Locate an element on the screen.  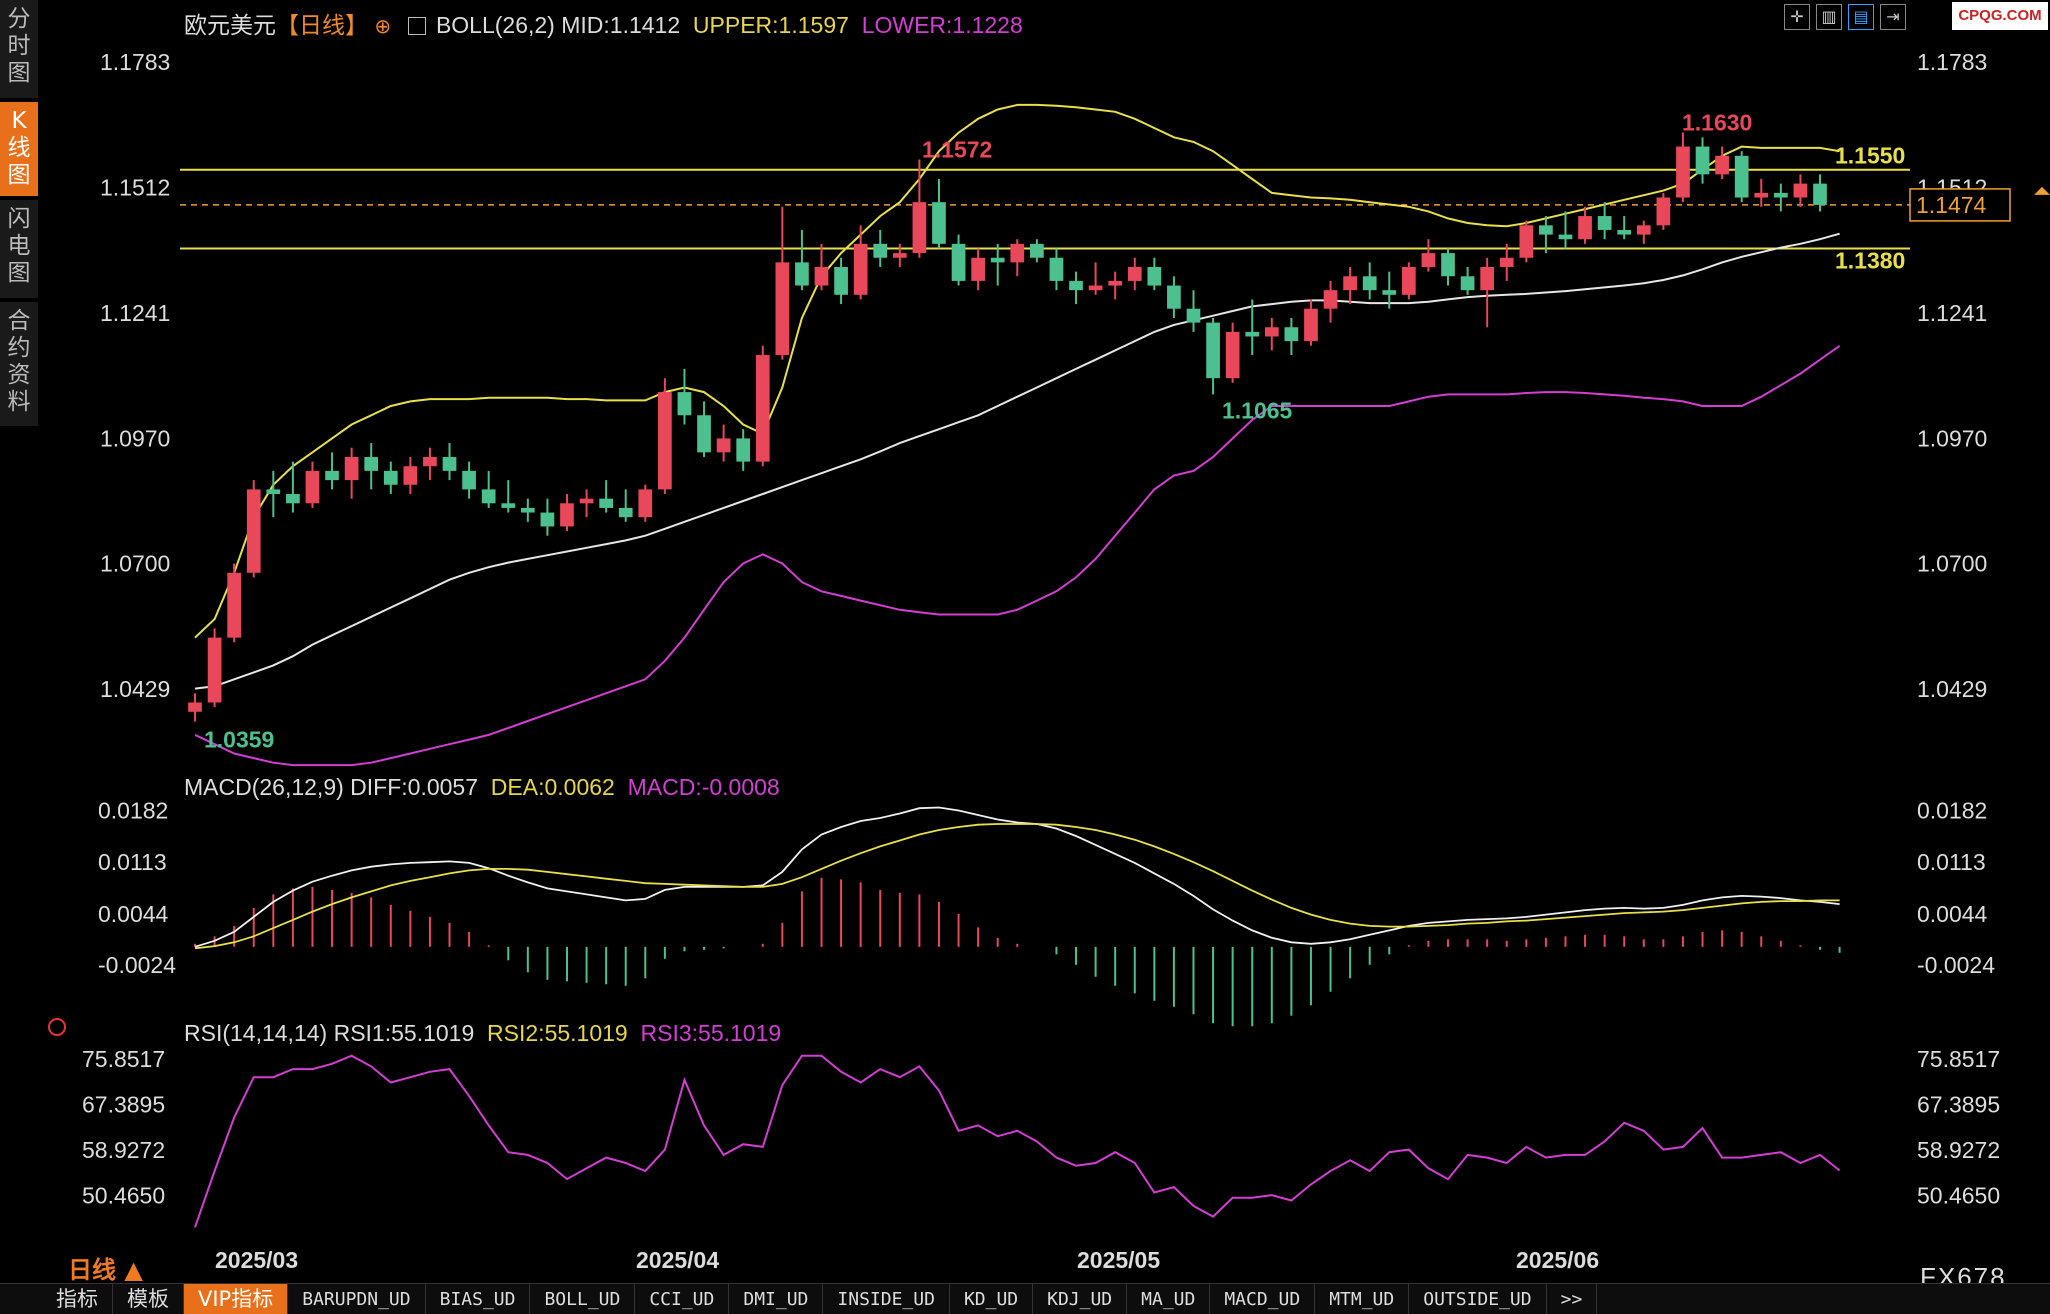
indicator-tab: MA_UD is located at coordinates (1169, 1298).